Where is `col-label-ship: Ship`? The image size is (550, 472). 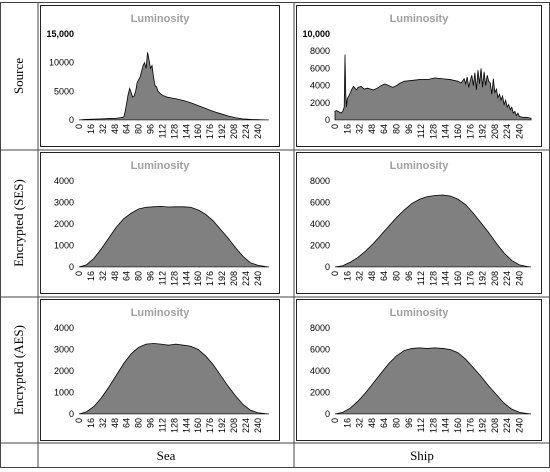
col-label-ship: Ship is located at coordinates (422, 455).